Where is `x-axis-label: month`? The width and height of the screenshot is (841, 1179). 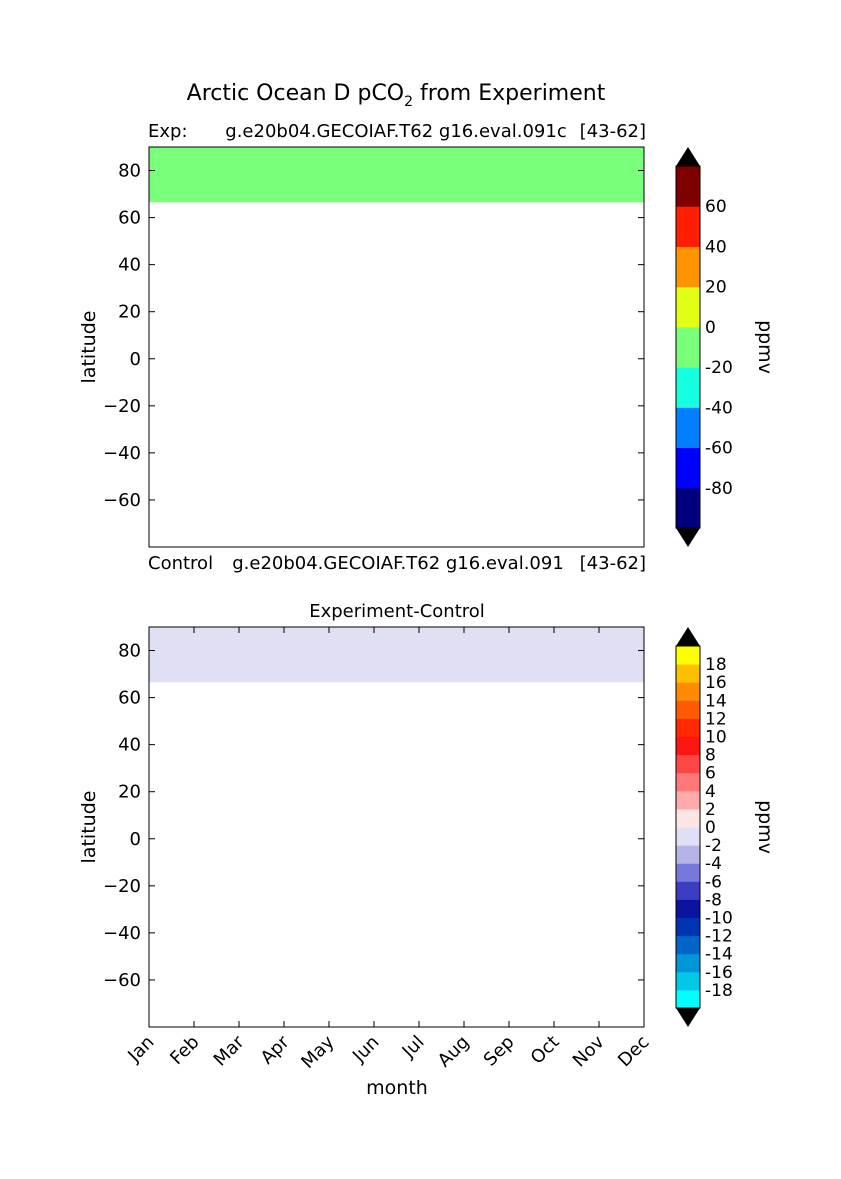
x-axis-label: month is located at coordinates (397, 1088).